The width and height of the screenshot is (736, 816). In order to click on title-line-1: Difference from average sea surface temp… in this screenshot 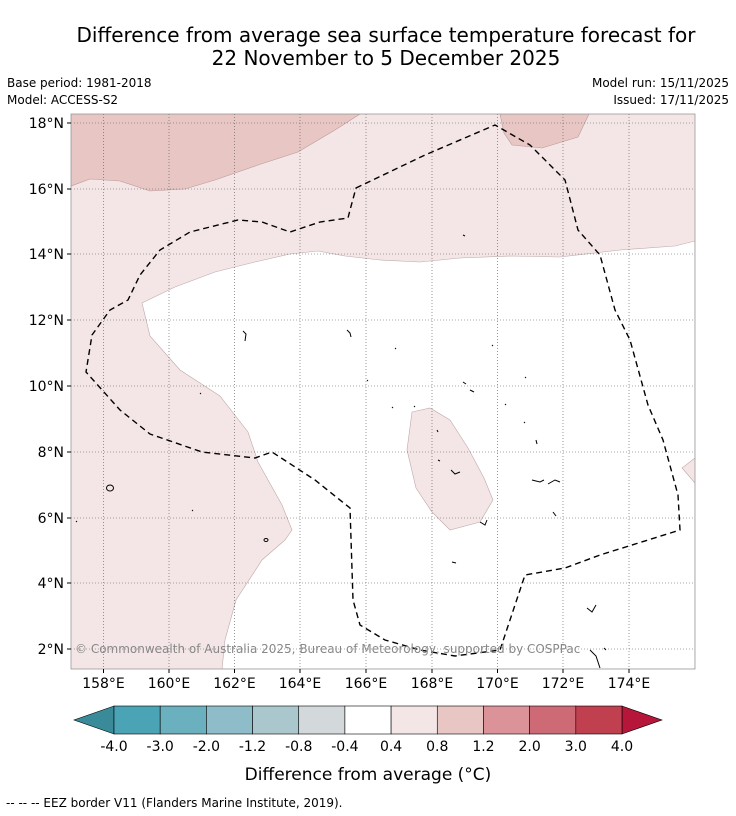, I will do `click(386, 35)`.